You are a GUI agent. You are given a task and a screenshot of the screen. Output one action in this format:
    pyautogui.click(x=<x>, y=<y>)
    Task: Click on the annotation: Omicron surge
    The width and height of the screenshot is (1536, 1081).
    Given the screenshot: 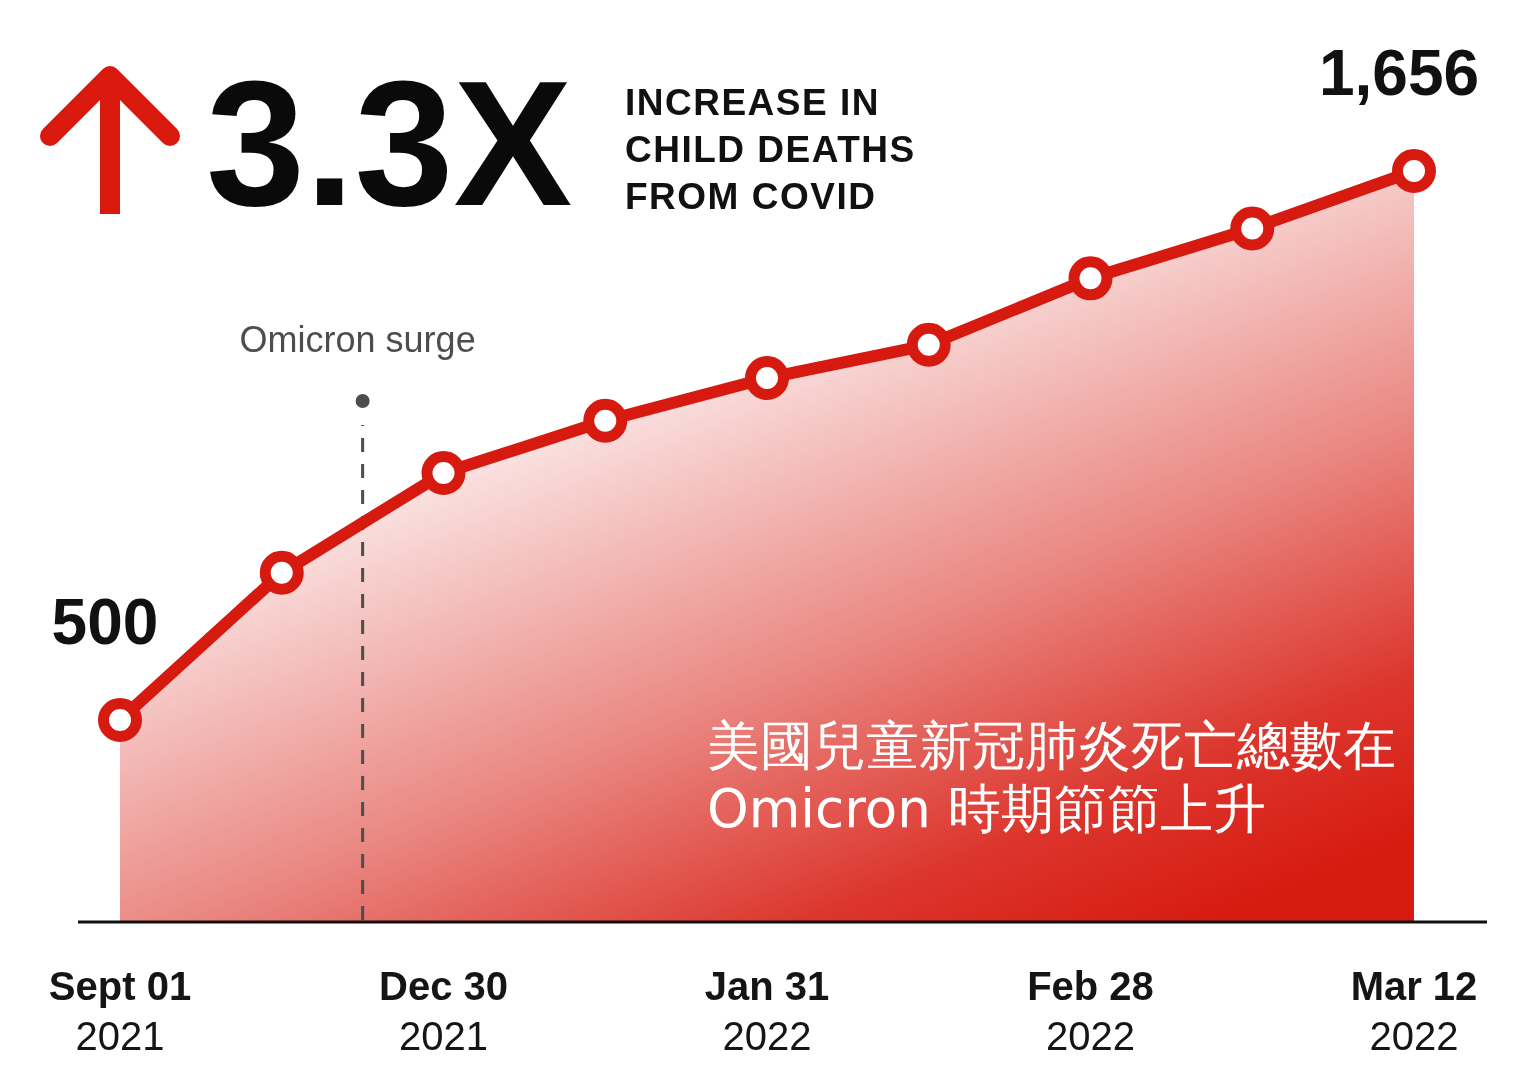 What is the action you would take?
    pyautogui.click(x=357, y=339)
    